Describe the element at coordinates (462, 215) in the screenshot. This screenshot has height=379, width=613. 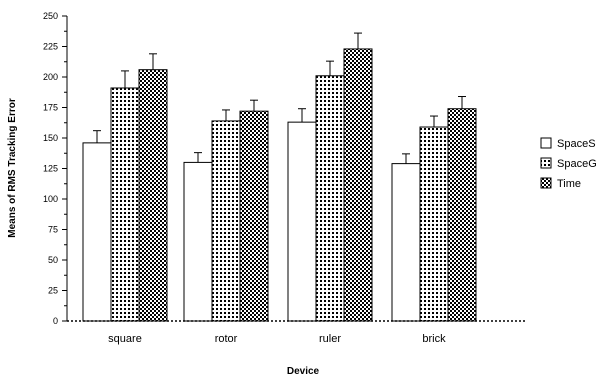
I see `bar-time-brick` at that location.